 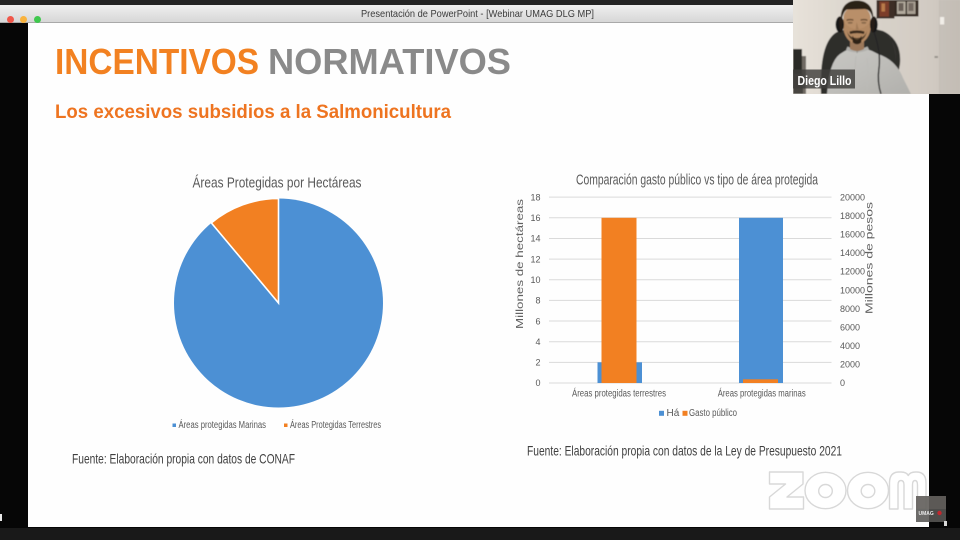 I want to click on svg-text: Millones de pesos, so click(x=870, y=258).